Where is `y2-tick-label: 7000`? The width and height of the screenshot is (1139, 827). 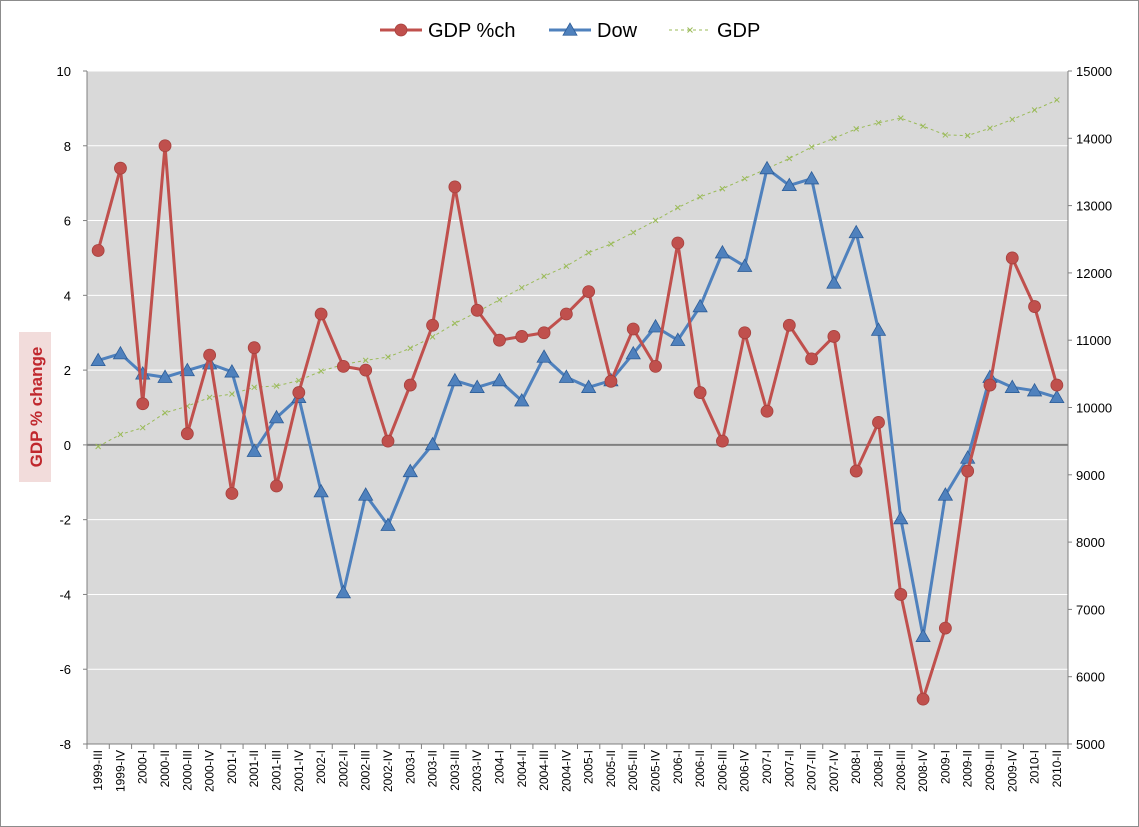 y2-tick-label: 7000 is located at coordinates (1090, 609).